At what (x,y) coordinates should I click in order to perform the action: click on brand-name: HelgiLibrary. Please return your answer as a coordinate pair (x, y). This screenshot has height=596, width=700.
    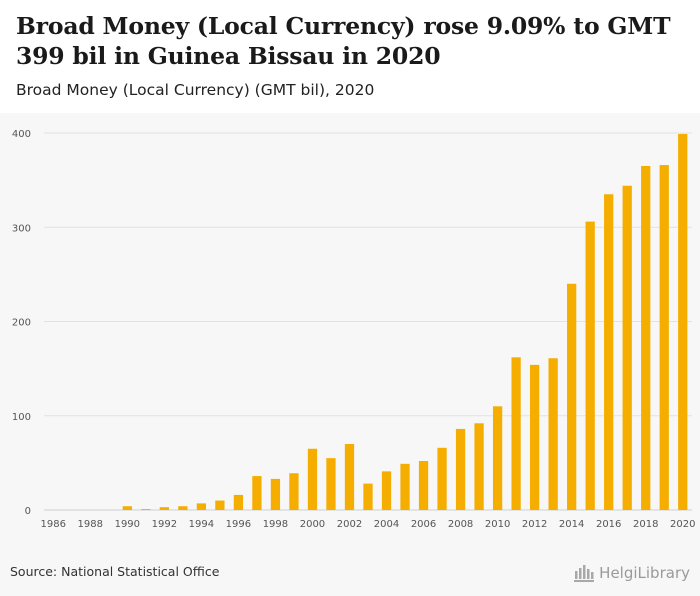
    Looking at the image, I should click on (644, 573).